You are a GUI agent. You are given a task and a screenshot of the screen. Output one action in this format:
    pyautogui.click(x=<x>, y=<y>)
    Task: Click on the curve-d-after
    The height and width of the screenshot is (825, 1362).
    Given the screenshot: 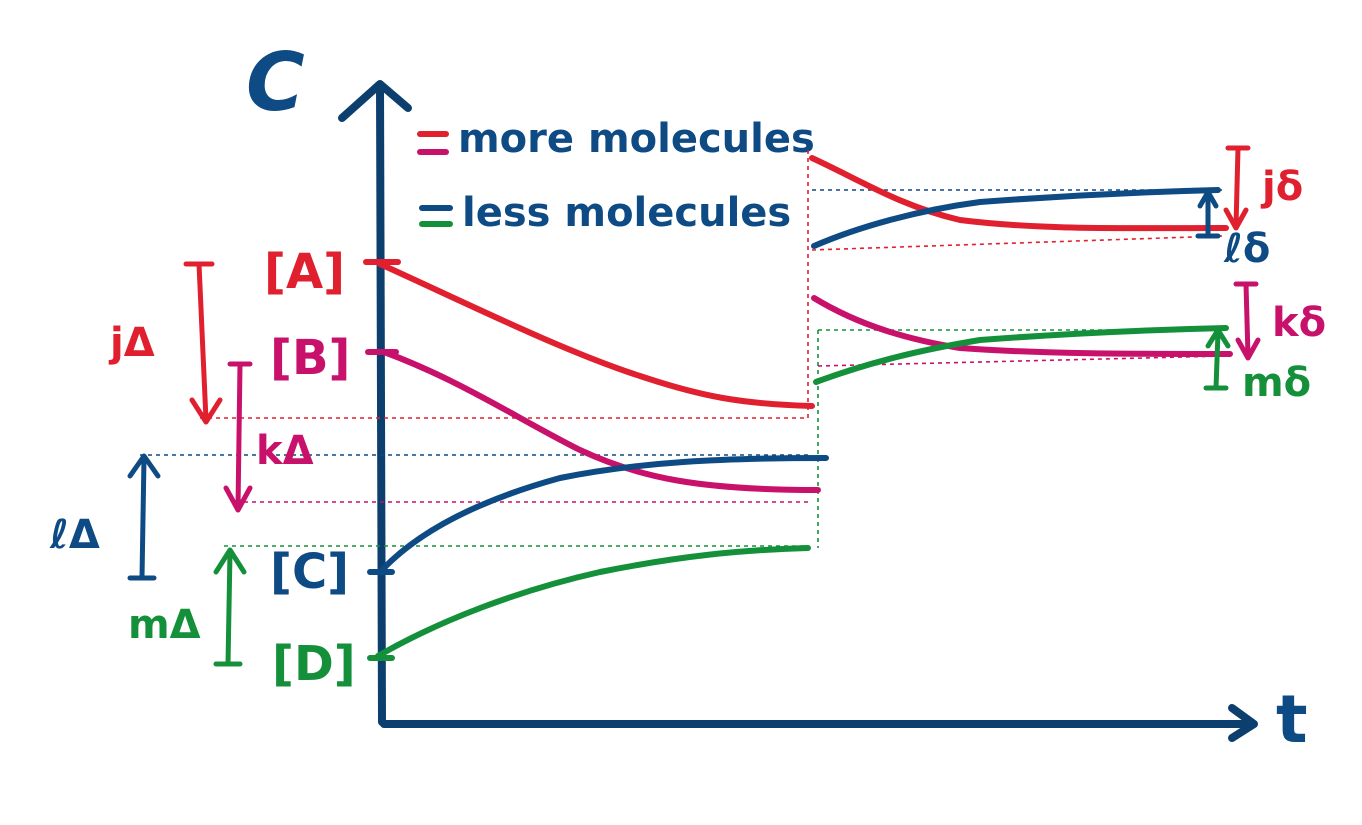 What is the action you would take?
    pyautogui.click(x=1021, y=355)
    